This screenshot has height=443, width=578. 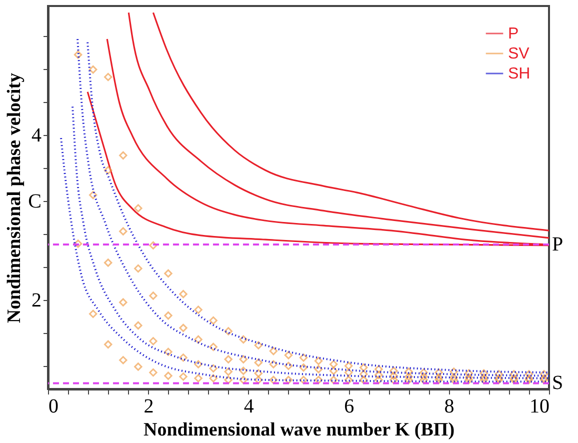 What do you see at coordinates (558, 245) in the screenshot?
I see `annotation: P` at bounding box center [558, 245].